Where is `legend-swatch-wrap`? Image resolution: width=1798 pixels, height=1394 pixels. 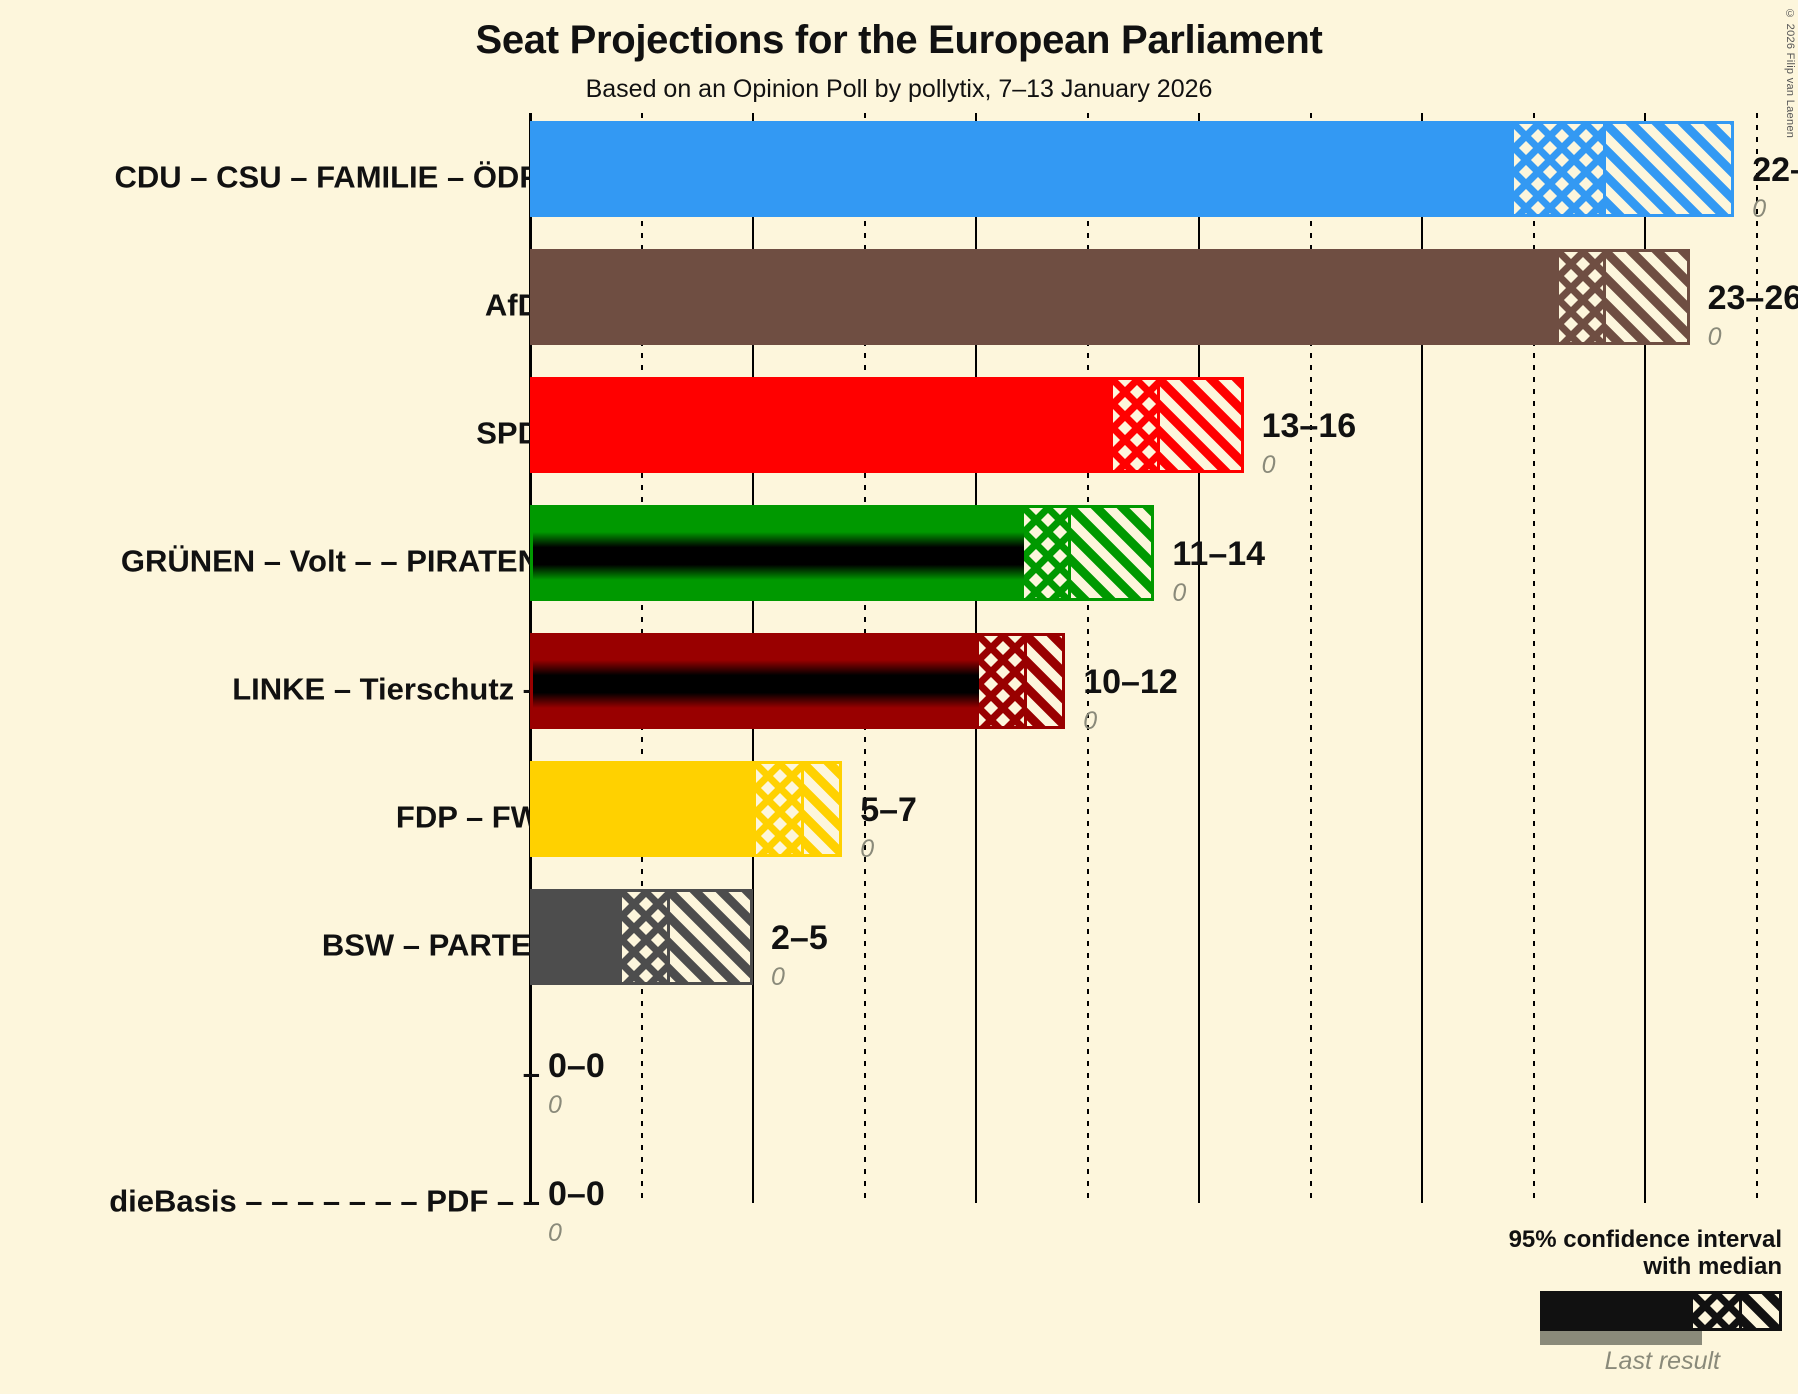
legend-swatch-wrap is located at coordinates (1602, 1318).